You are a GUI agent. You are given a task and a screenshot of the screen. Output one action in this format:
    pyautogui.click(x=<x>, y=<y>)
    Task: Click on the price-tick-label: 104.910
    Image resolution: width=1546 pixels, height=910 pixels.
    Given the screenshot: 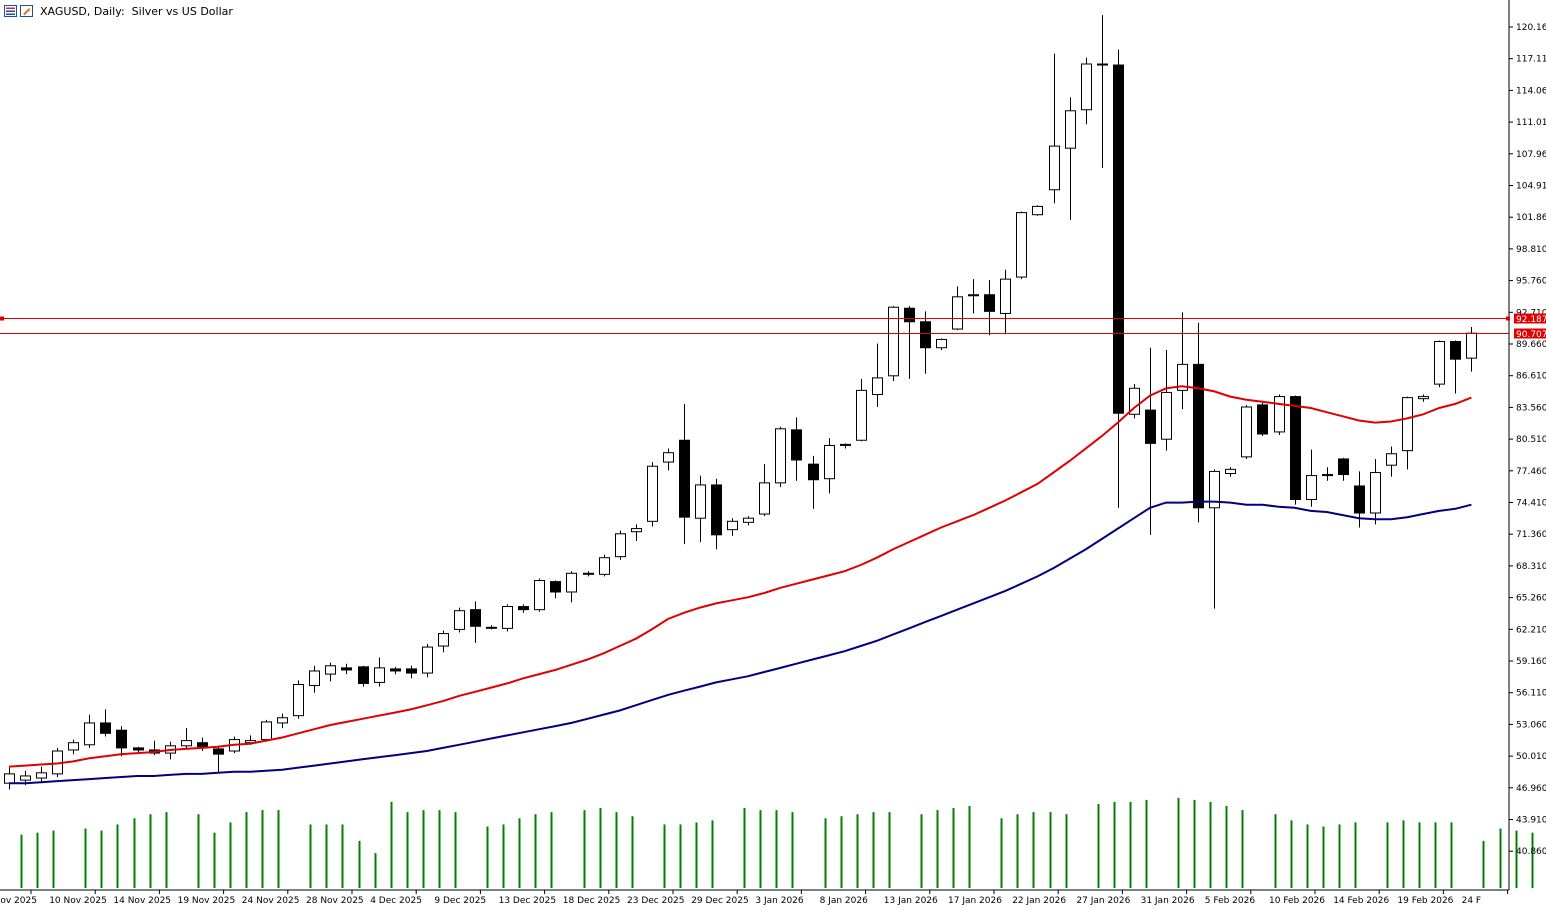 What is the action you would take?
    pyautogui.click(x=1531, y=187)
    